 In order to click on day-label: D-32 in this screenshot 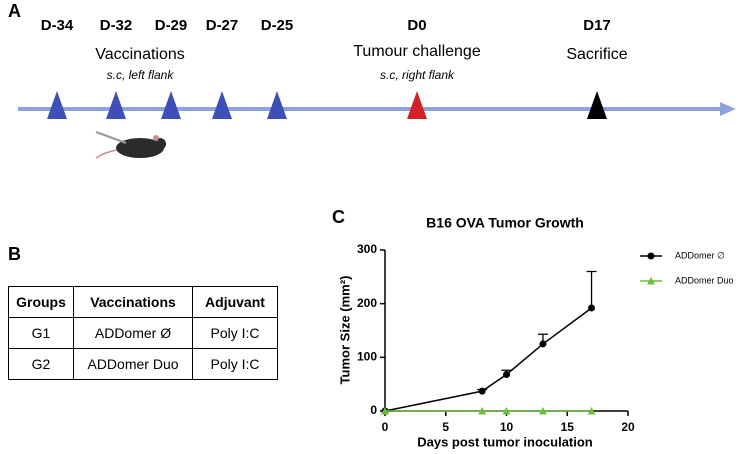, I will do `click(116, 25)`.